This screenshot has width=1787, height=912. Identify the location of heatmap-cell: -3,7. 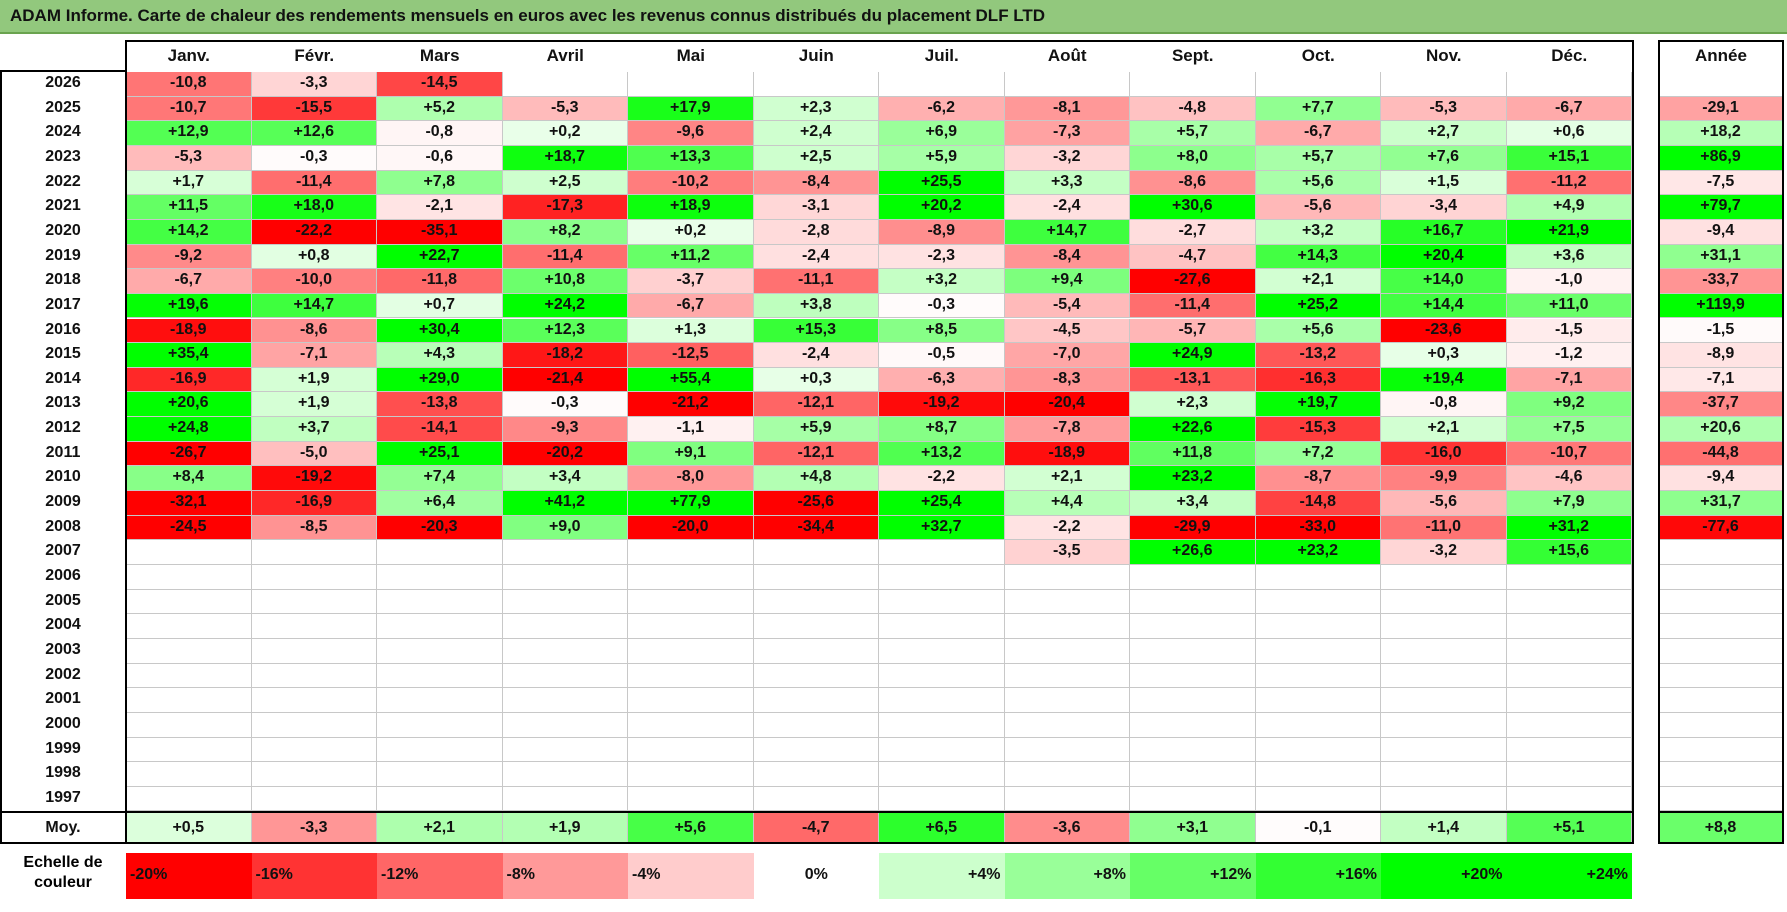
(691, 281).